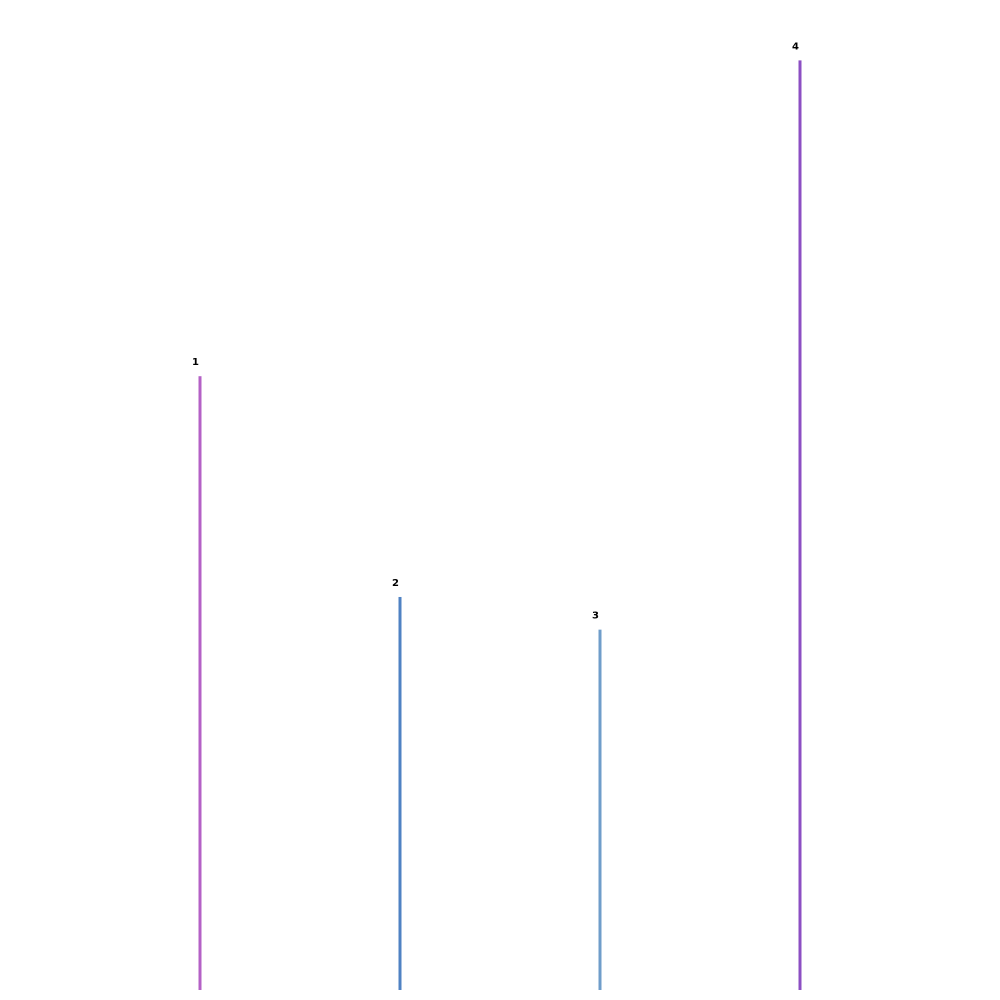  Describe the element at coordinates (795, 46) in the screenshot. I see `bar-label-4: 4` at that location.